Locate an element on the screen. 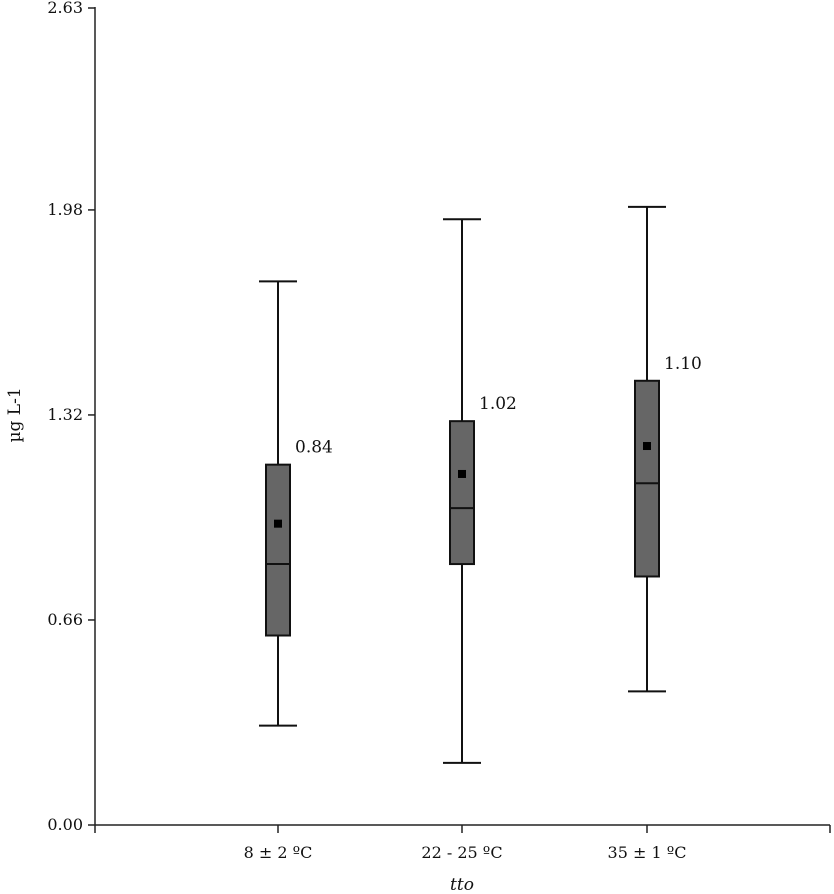 The width and height of the screenshot is (834, 894). median-annotation: 0.84 is located at coordinates (314, 448).